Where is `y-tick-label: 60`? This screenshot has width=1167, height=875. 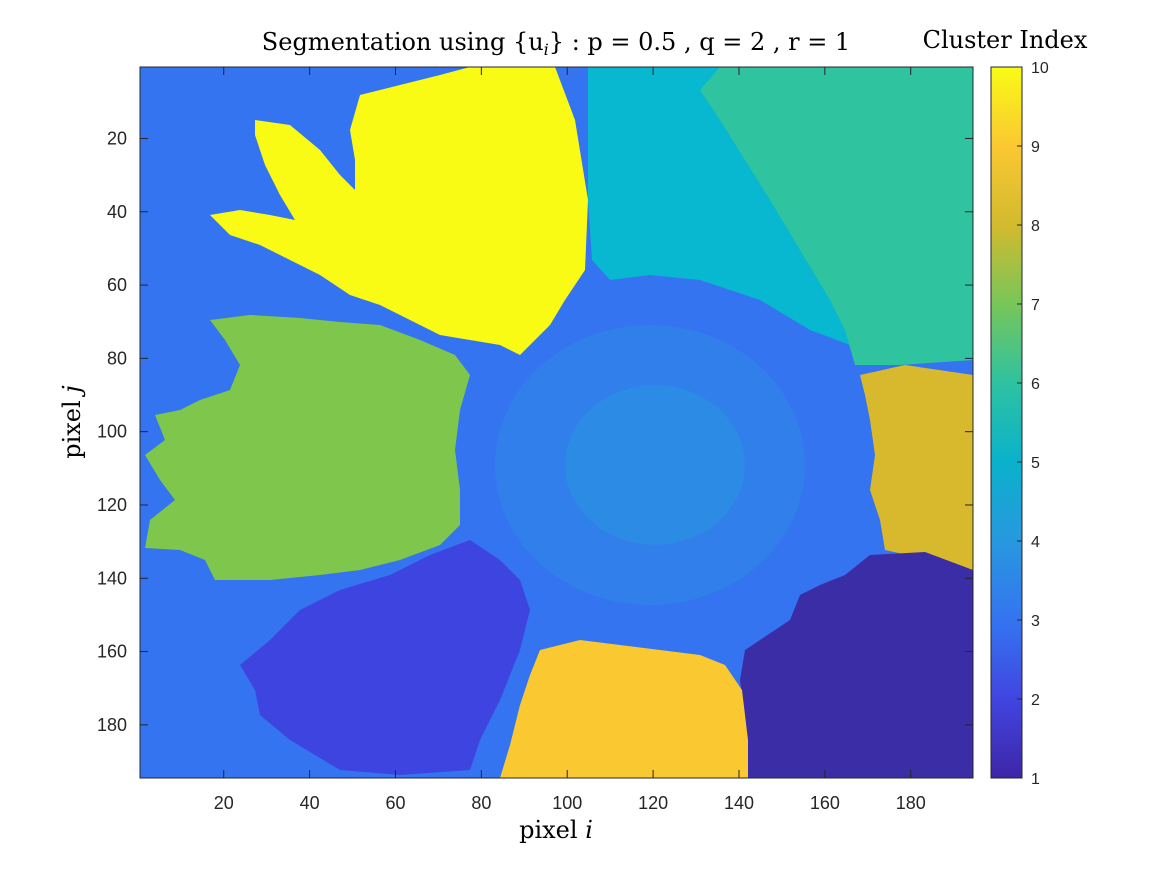 y-tick-label: 60 is located at coordinates (117, 285).